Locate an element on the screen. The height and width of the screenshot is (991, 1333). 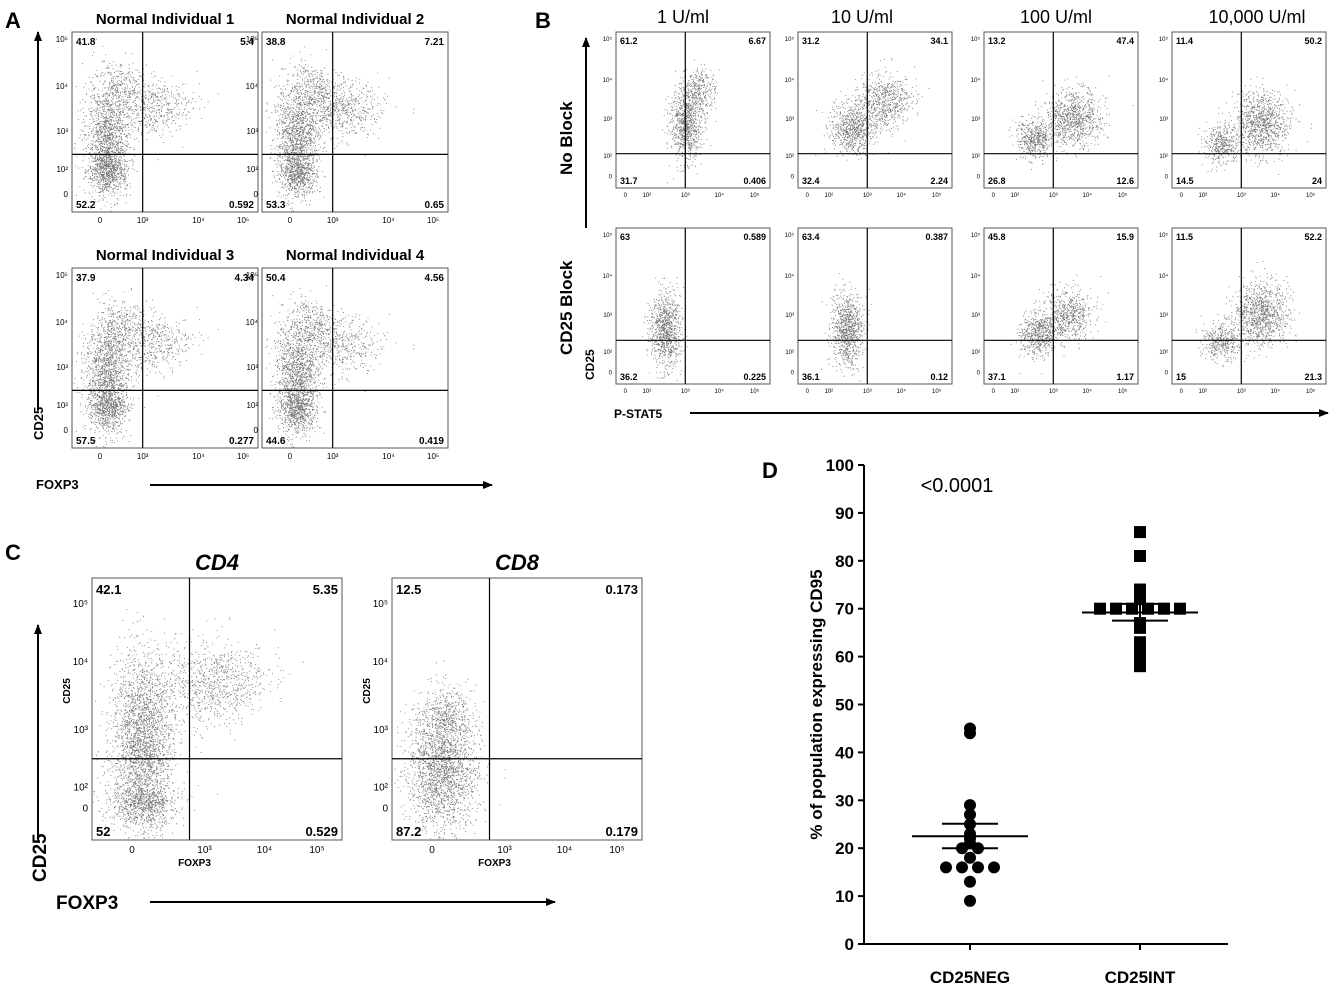
quadrant-lr: 21.3 is located at coordinates (1313, 377).